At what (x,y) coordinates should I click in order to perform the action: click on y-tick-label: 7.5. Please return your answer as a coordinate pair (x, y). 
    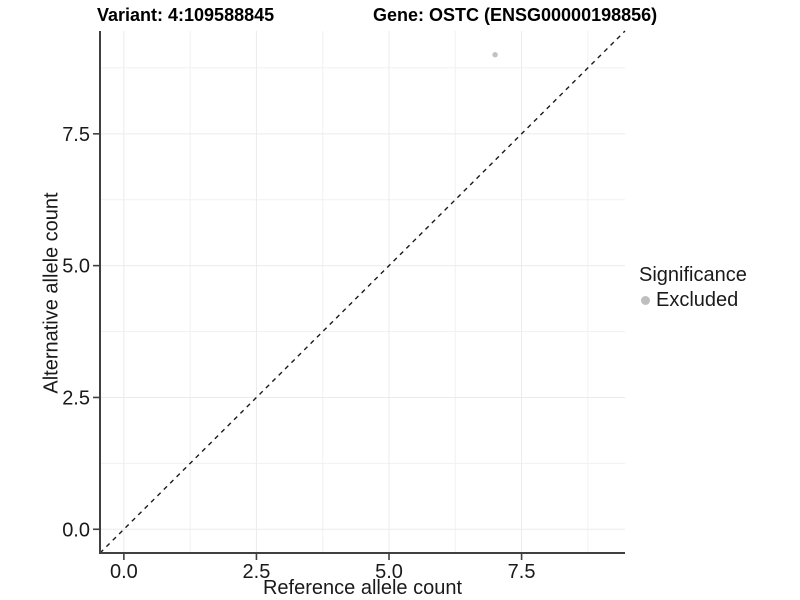
    Looking at the image, I should click on (76, 135).